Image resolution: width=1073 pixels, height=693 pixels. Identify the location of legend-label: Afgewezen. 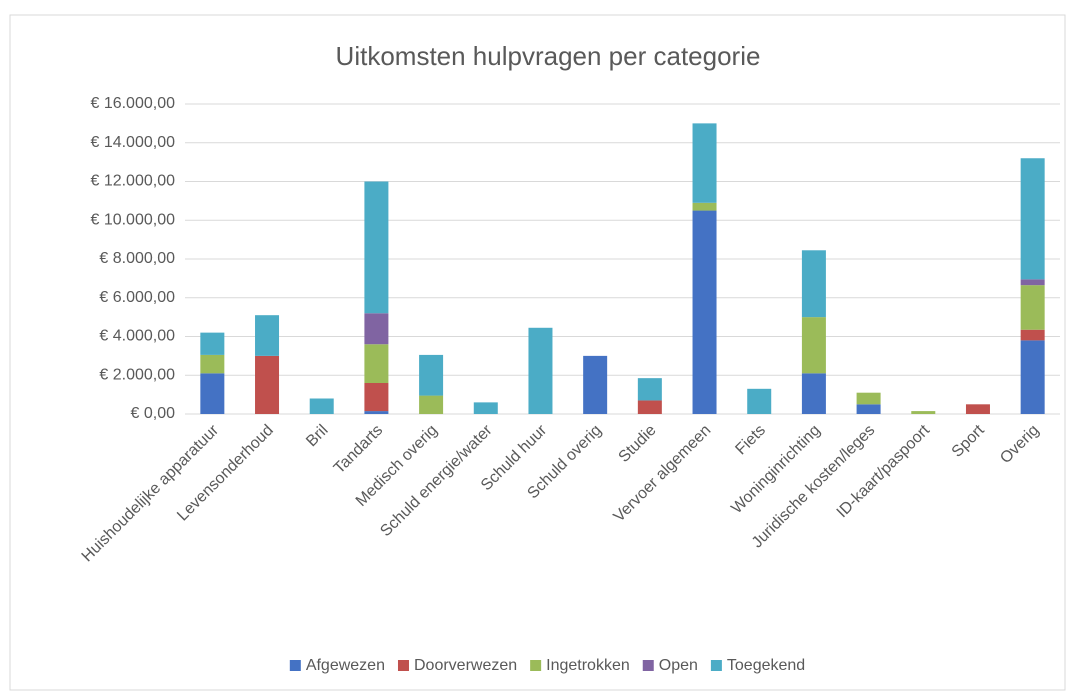
(345, 665).